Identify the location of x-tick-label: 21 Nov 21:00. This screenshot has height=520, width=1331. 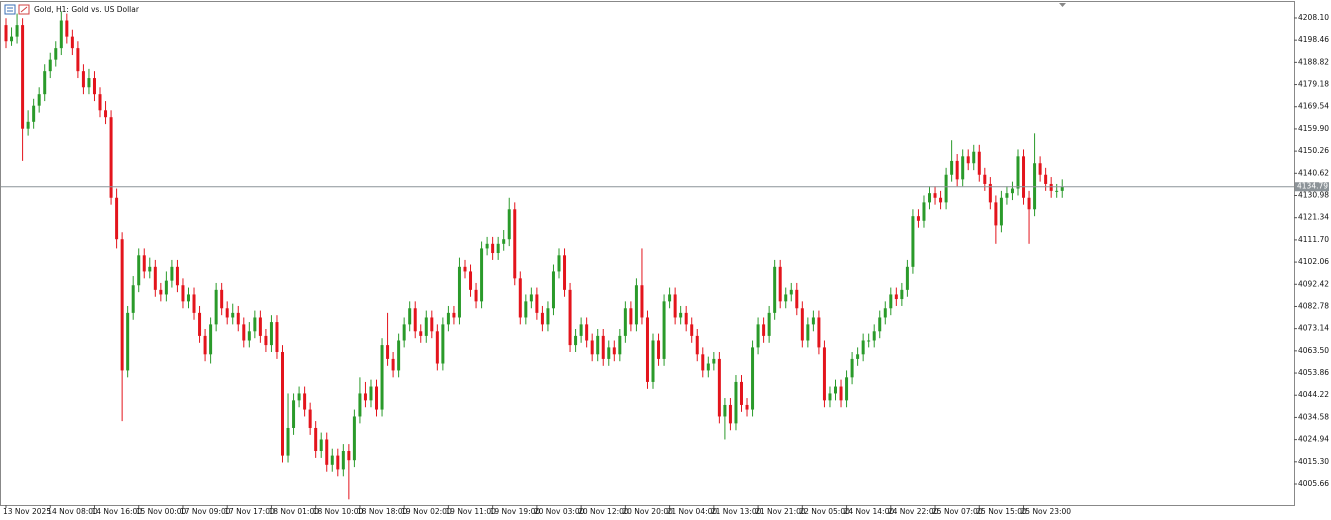
(780, 511).